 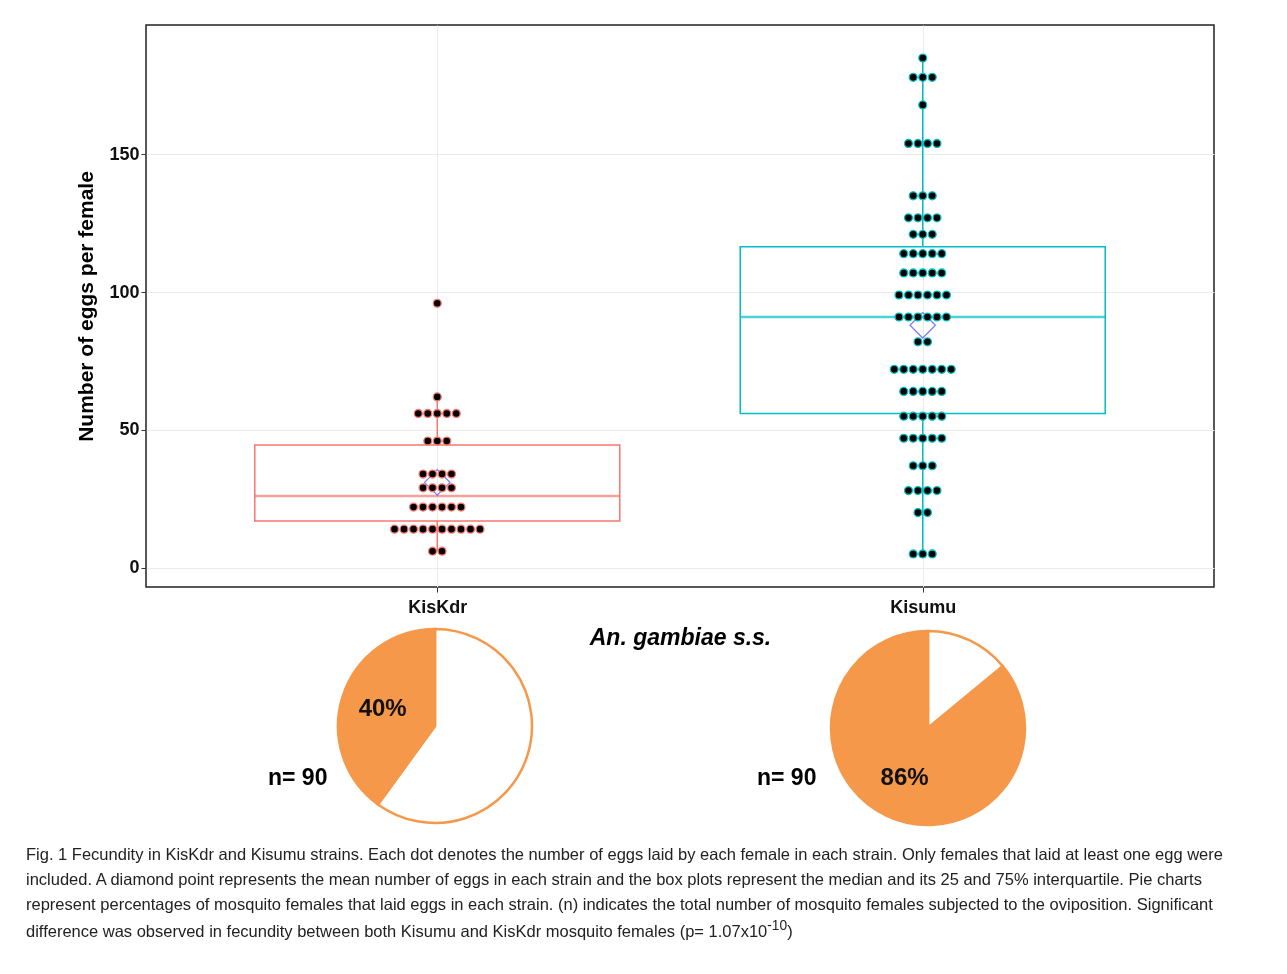 What do you see at coordinates (438, 606) in the screenshot?
I see `x-tick-label: KisKdr` at bounding box center [438, 606].